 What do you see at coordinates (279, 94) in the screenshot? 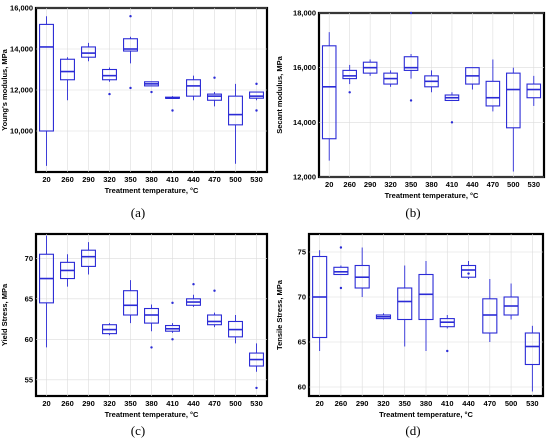
I see `y-axis-label: Secant modulus, MPa` at bounding box center [279, 94].